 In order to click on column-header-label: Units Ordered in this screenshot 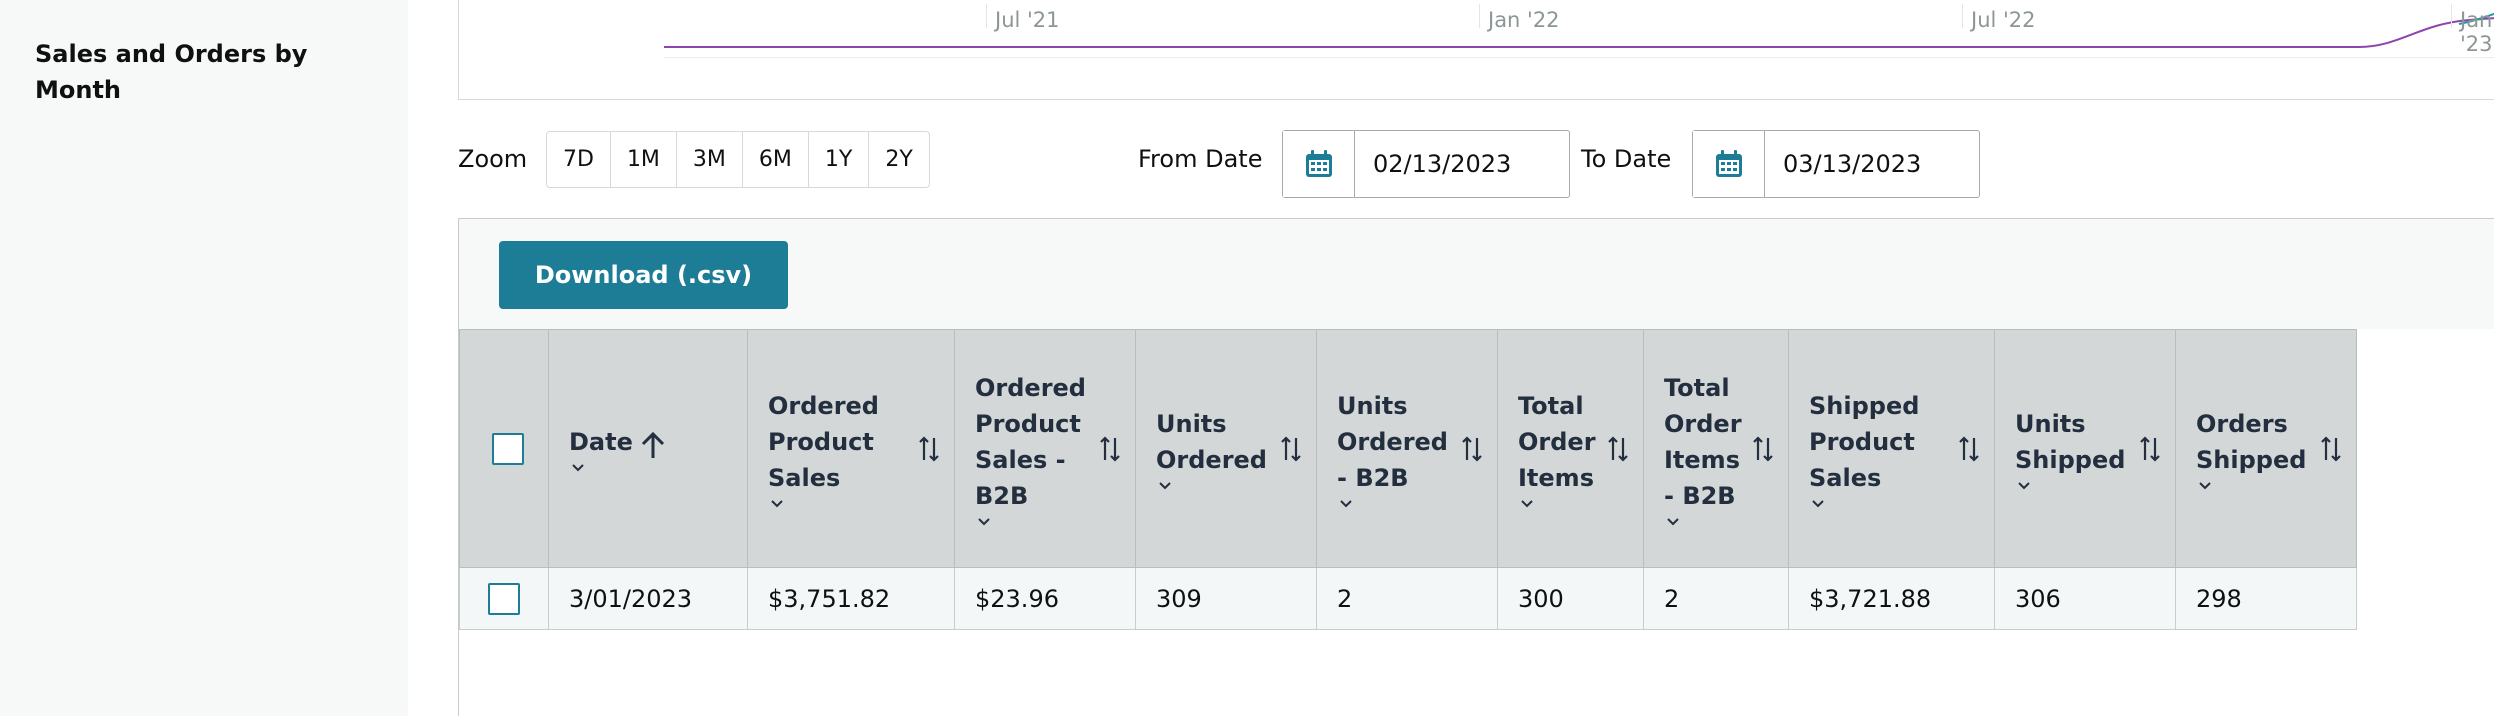, I will do `click(1211, 441)`.